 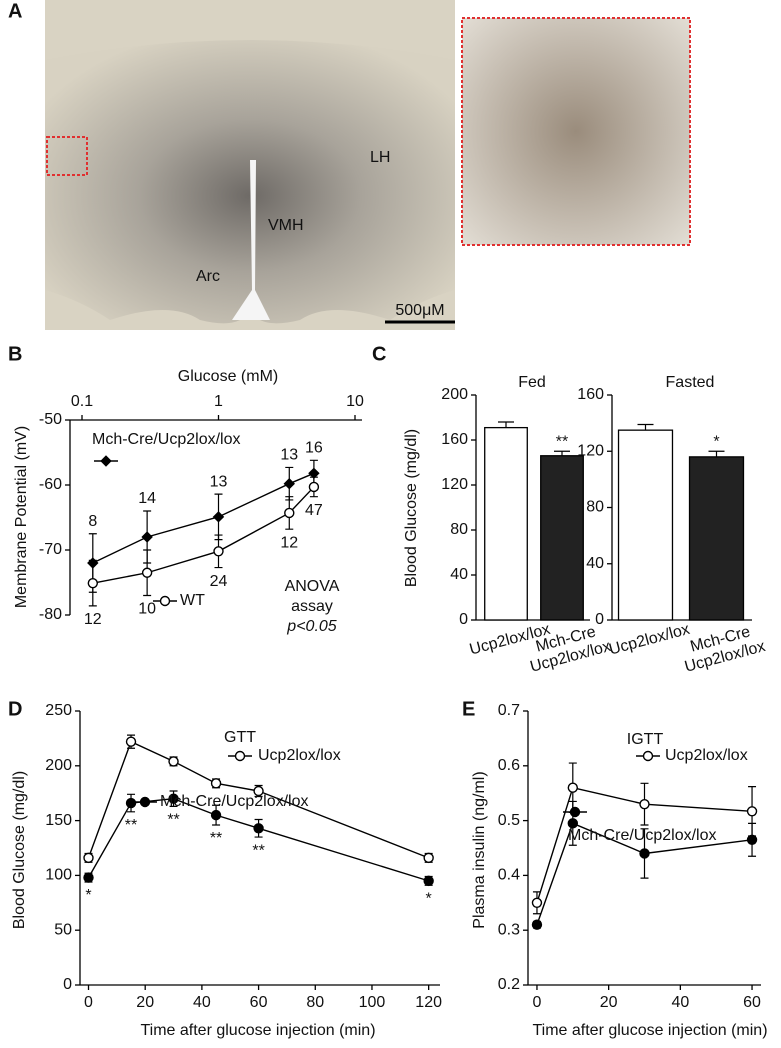 What do you see at coordinates (315, 1002) in the screenshot?
I see `x-tick-label: 80` at bounding box center [315, 1002].